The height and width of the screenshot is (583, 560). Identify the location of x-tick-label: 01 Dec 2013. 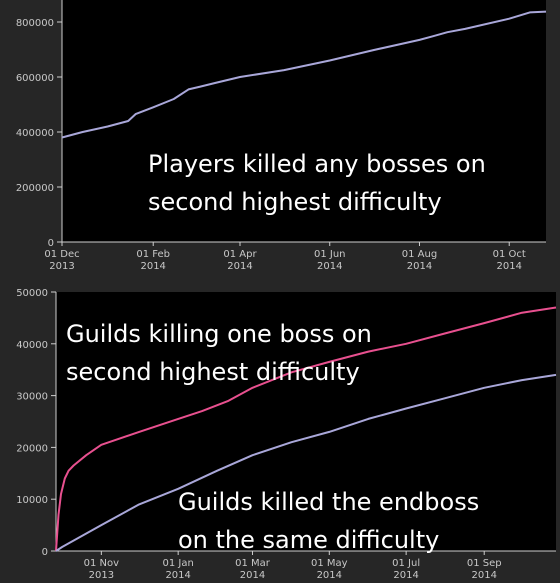
(61, 260).